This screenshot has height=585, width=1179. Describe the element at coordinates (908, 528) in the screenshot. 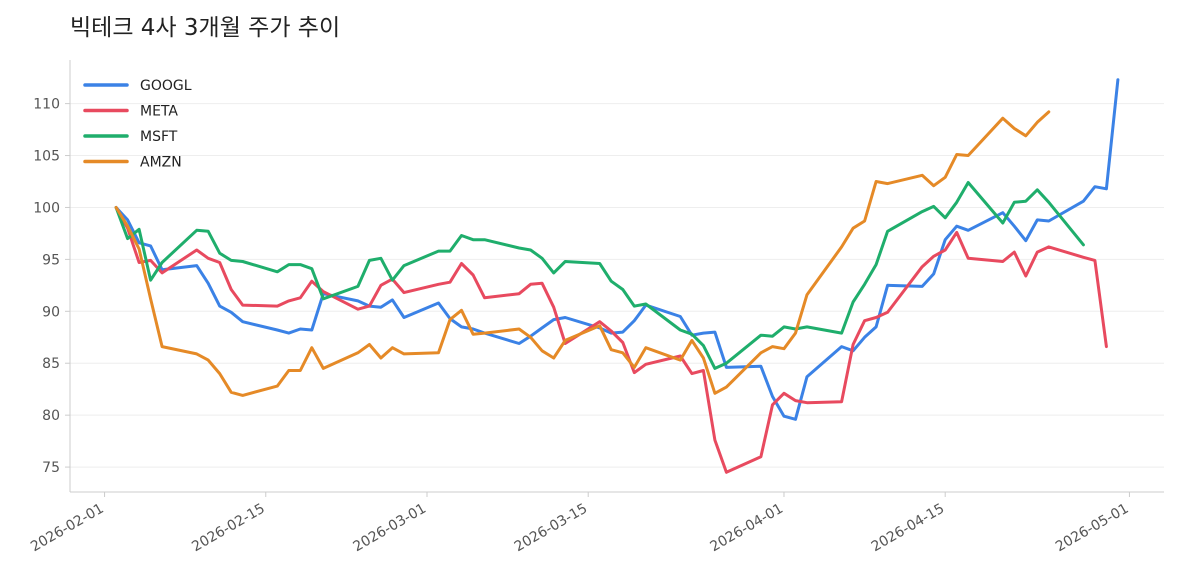

I see `x-tick-label: 2026-04-15` at that location.